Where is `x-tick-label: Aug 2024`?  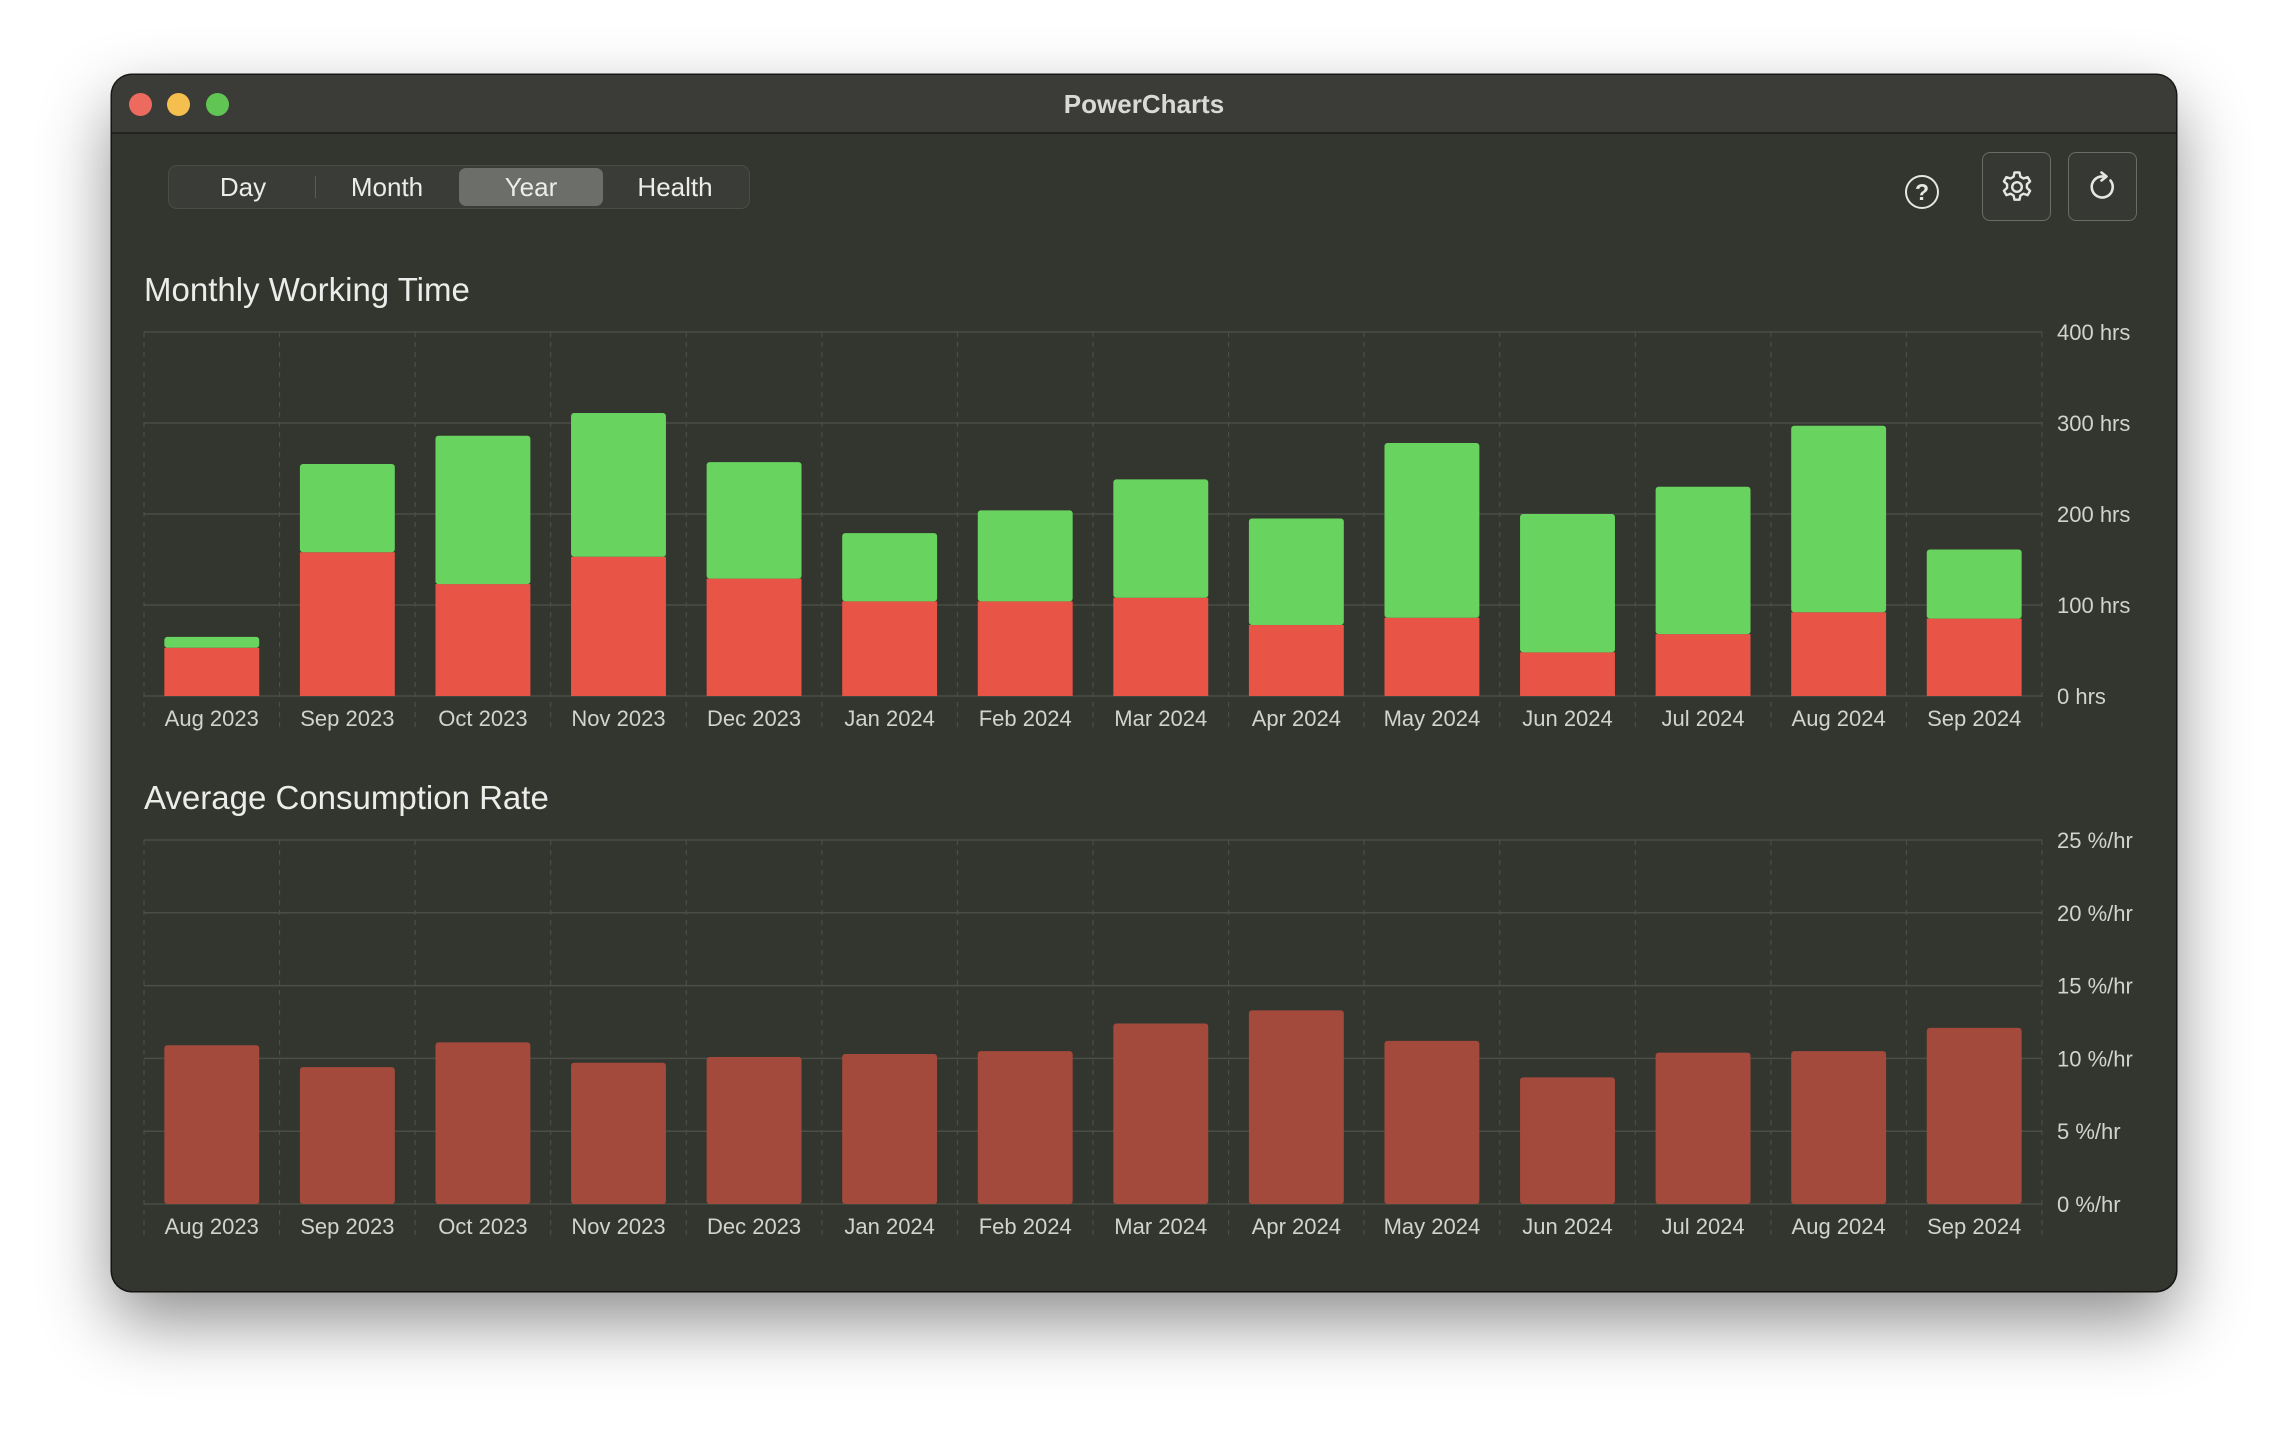 x-tick-label: Aug 2024 is located at coordinates (1839, 1226).